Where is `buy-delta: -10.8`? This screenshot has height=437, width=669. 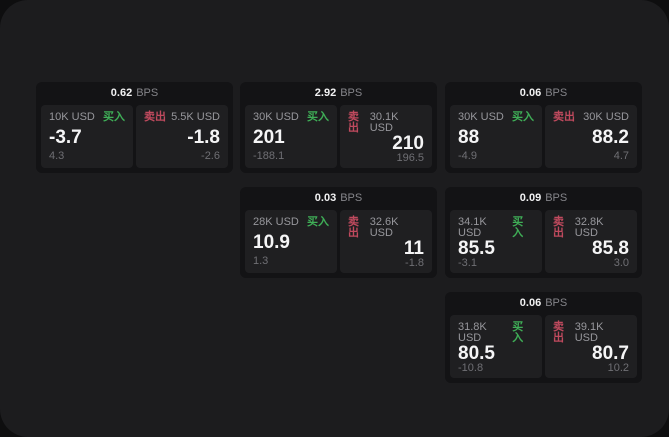 buy-delta: -10.8 is located at coordinates (471, 368).